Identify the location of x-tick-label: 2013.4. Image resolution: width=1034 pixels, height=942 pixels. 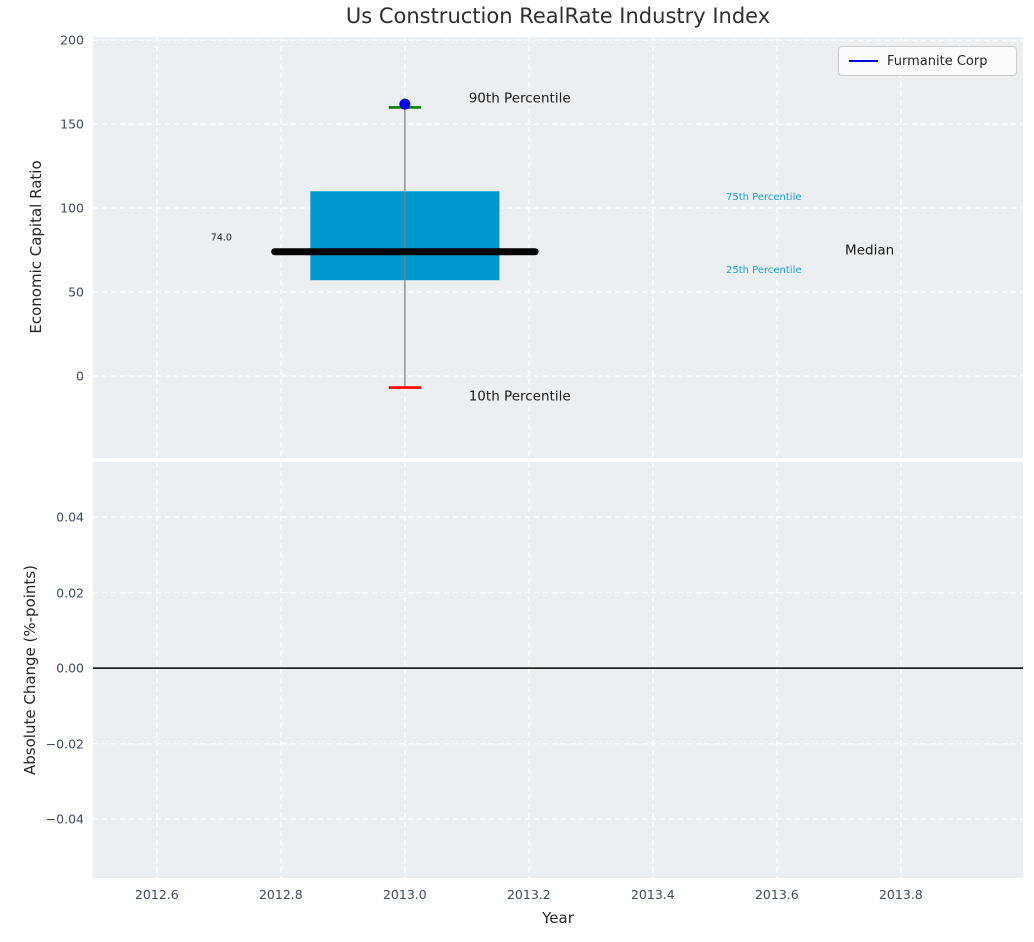
(652, 894).